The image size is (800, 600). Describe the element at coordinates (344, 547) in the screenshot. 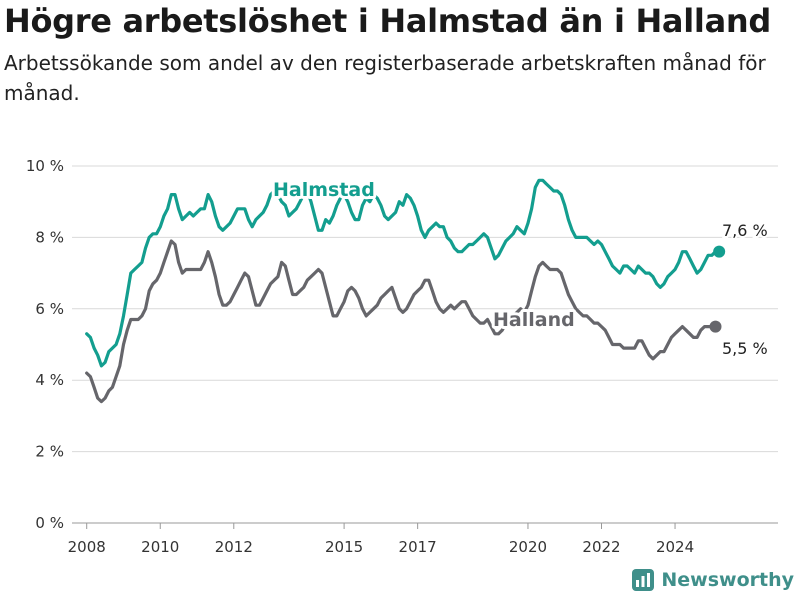

I see `x-tick-label: 2015` at that location.